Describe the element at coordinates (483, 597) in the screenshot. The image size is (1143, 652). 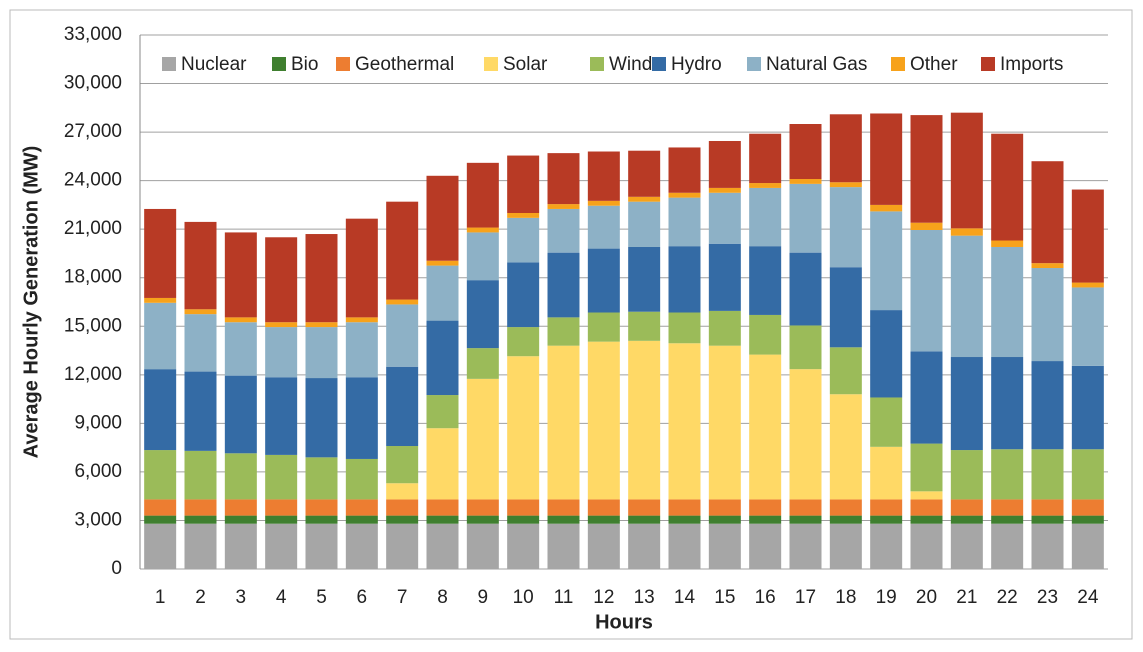
I see `x-tick-label: 9` at that location.